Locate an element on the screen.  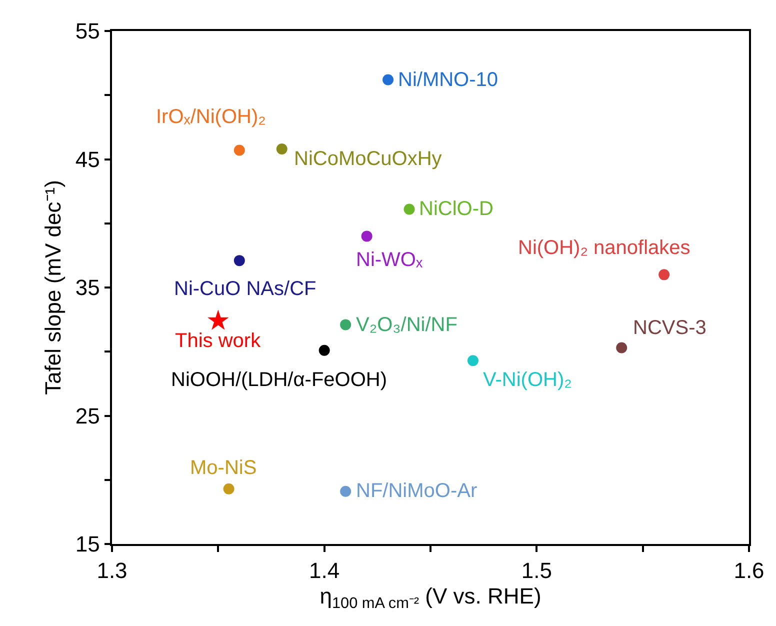
y-tick-label: 15 is located at coordinates (87, 544).